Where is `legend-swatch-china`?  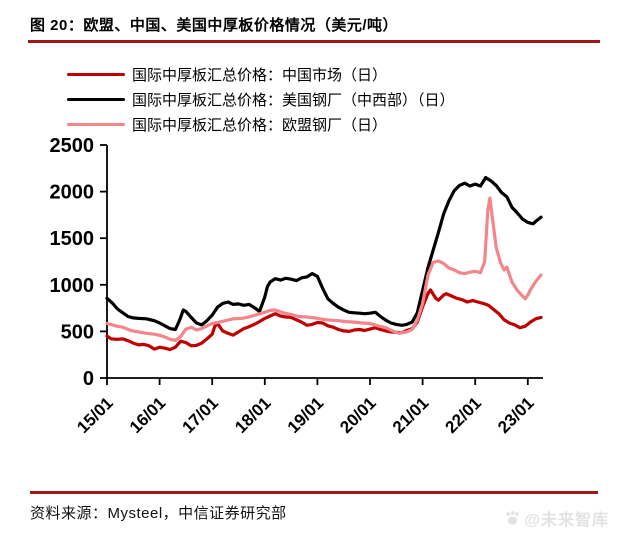
legend-swatch-china is located at coordinates (96, 74).